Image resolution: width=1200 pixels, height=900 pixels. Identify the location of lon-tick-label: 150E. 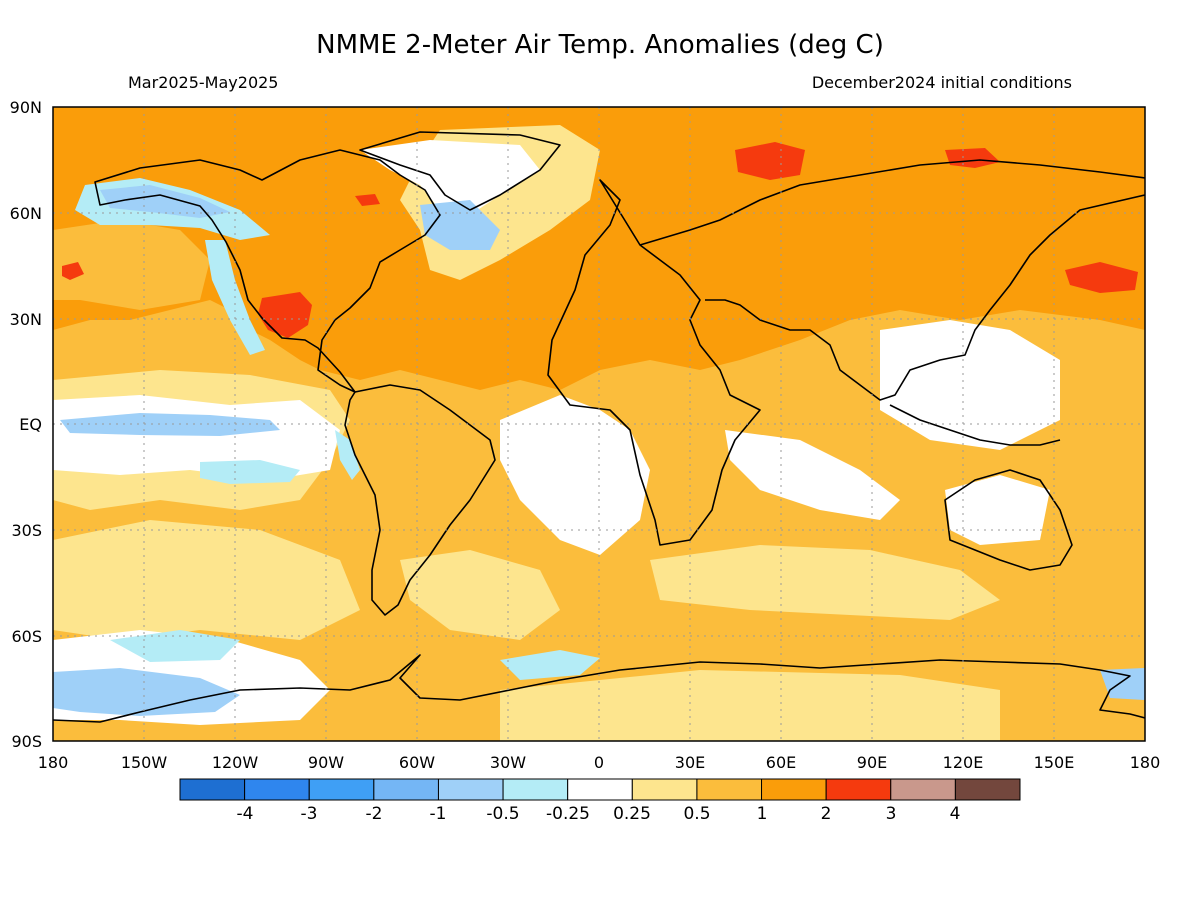
(1054, 762).